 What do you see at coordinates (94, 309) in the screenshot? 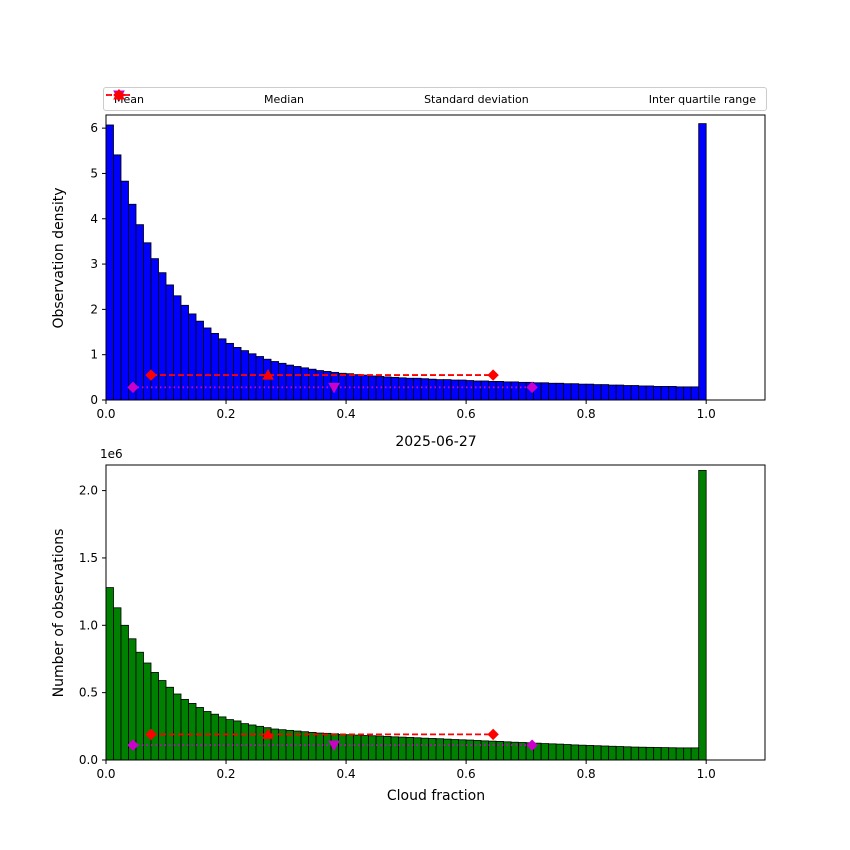
I see `svg-text: 2` at bounding box center [94, 309].